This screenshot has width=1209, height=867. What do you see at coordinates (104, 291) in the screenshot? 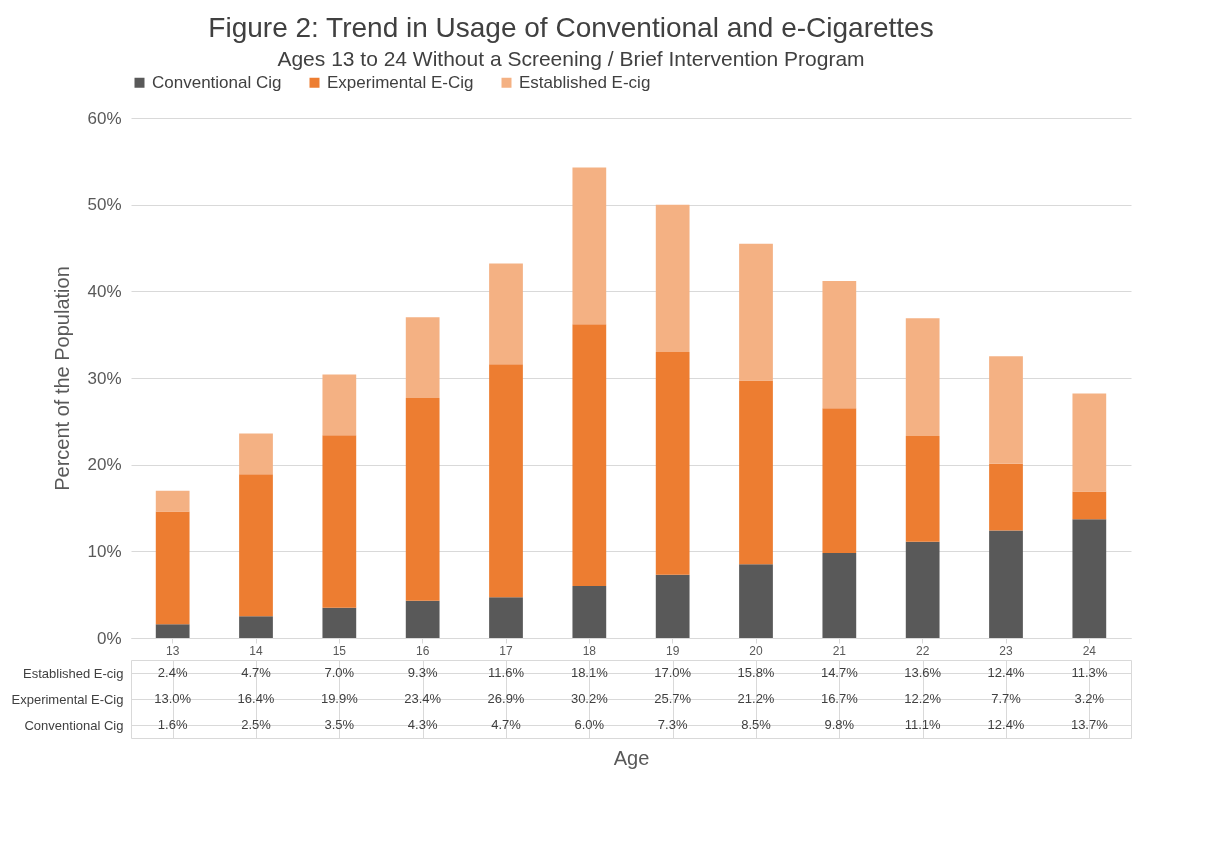
I see `y-tick-label: 40%` at bounding box center [104, 291].